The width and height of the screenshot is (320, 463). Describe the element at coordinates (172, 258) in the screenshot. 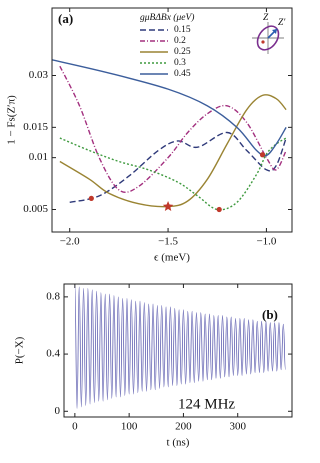

I see `x-axis-label: ϵ (meV)` at that location.